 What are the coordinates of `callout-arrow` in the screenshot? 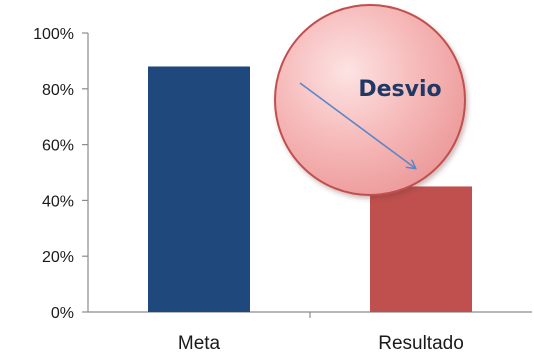 It's located at (357, 125).